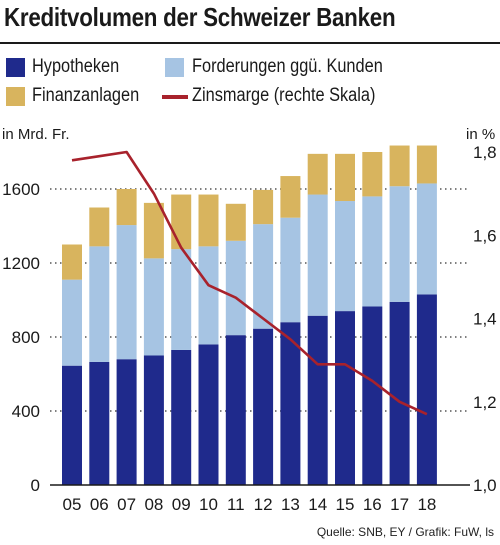 The height and width of the screenshot is (545, 500). Describe the element at coordinates (175, 97) in the screenshot. I see `legend-swatch-zinsmarge` at that location.